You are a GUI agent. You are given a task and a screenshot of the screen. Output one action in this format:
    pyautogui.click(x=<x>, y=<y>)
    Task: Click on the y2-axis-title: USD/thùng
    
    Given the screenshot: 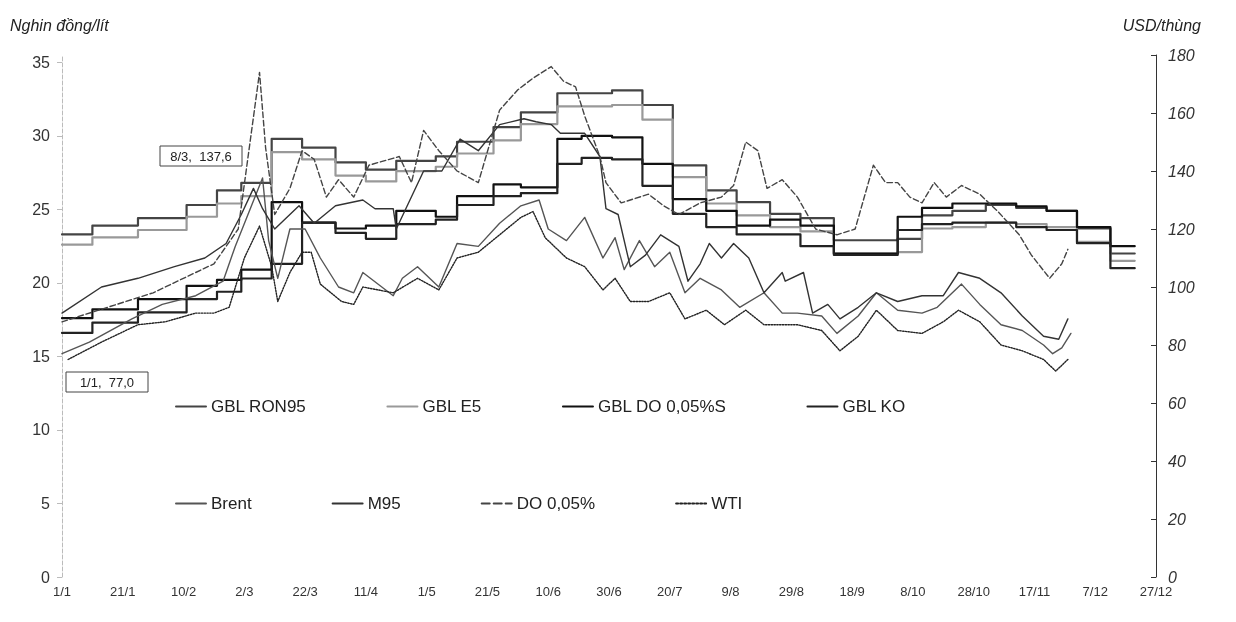 What is the action you would take?
    pyautogui.click(x=1162, y=25)
    